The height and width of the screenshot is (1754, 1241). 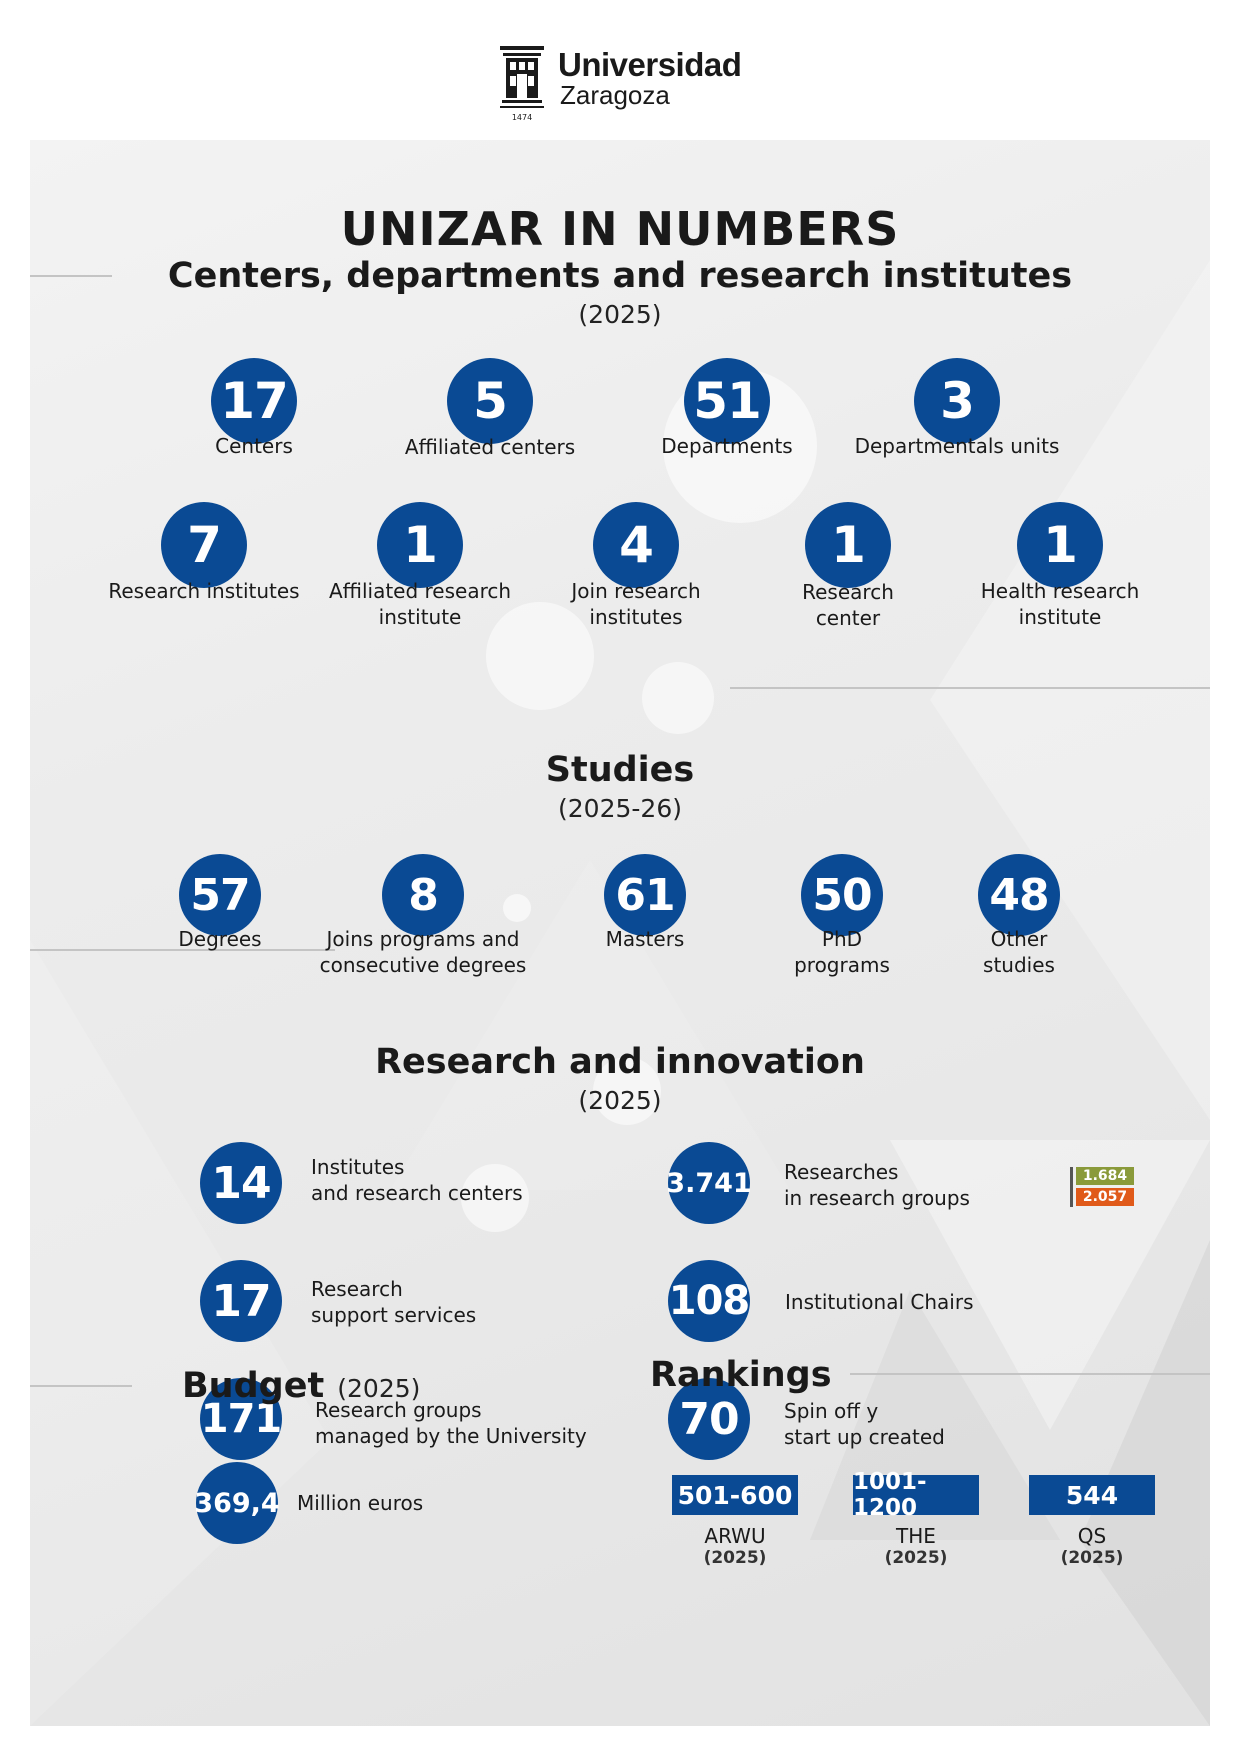 What do you see at coordinates (620, 1100) in the screenshot?
I see `research-year: (2025)` at bounding box center [620, 1100].